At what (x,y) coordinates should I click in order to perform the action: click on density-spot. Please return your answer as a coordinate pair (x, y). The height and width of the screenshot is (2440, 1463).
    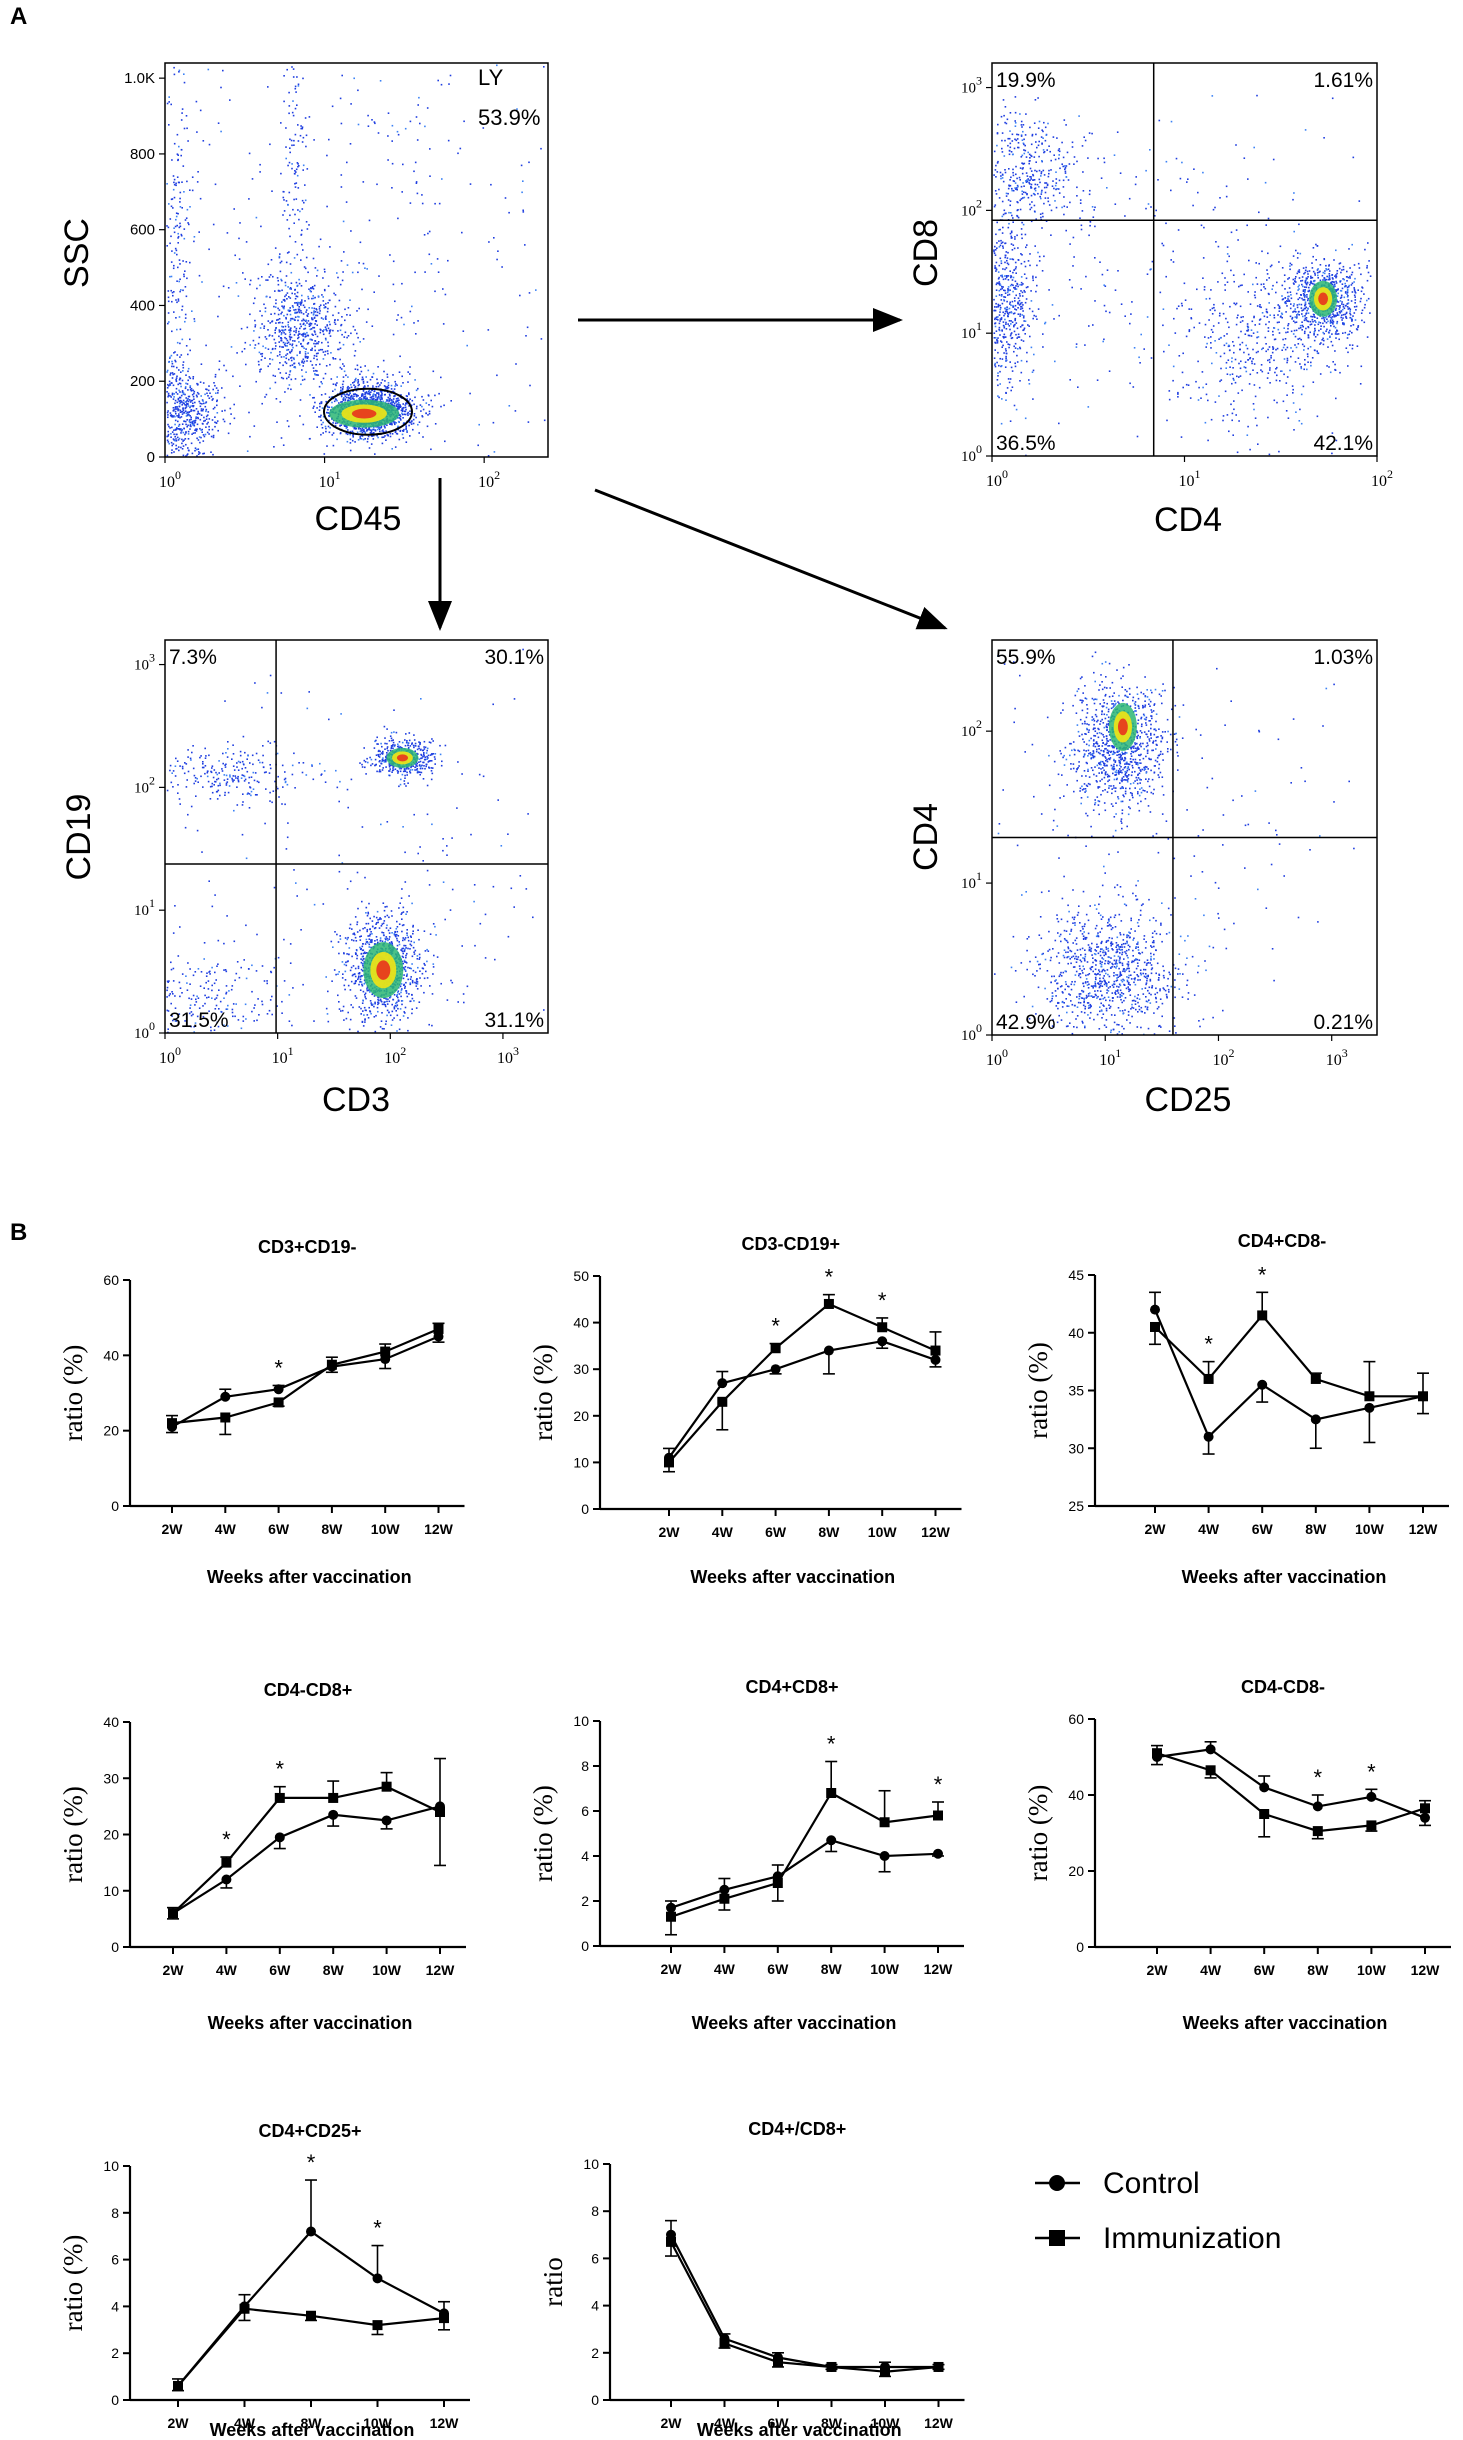
    Looking at the image, I should click on (1323, 299).